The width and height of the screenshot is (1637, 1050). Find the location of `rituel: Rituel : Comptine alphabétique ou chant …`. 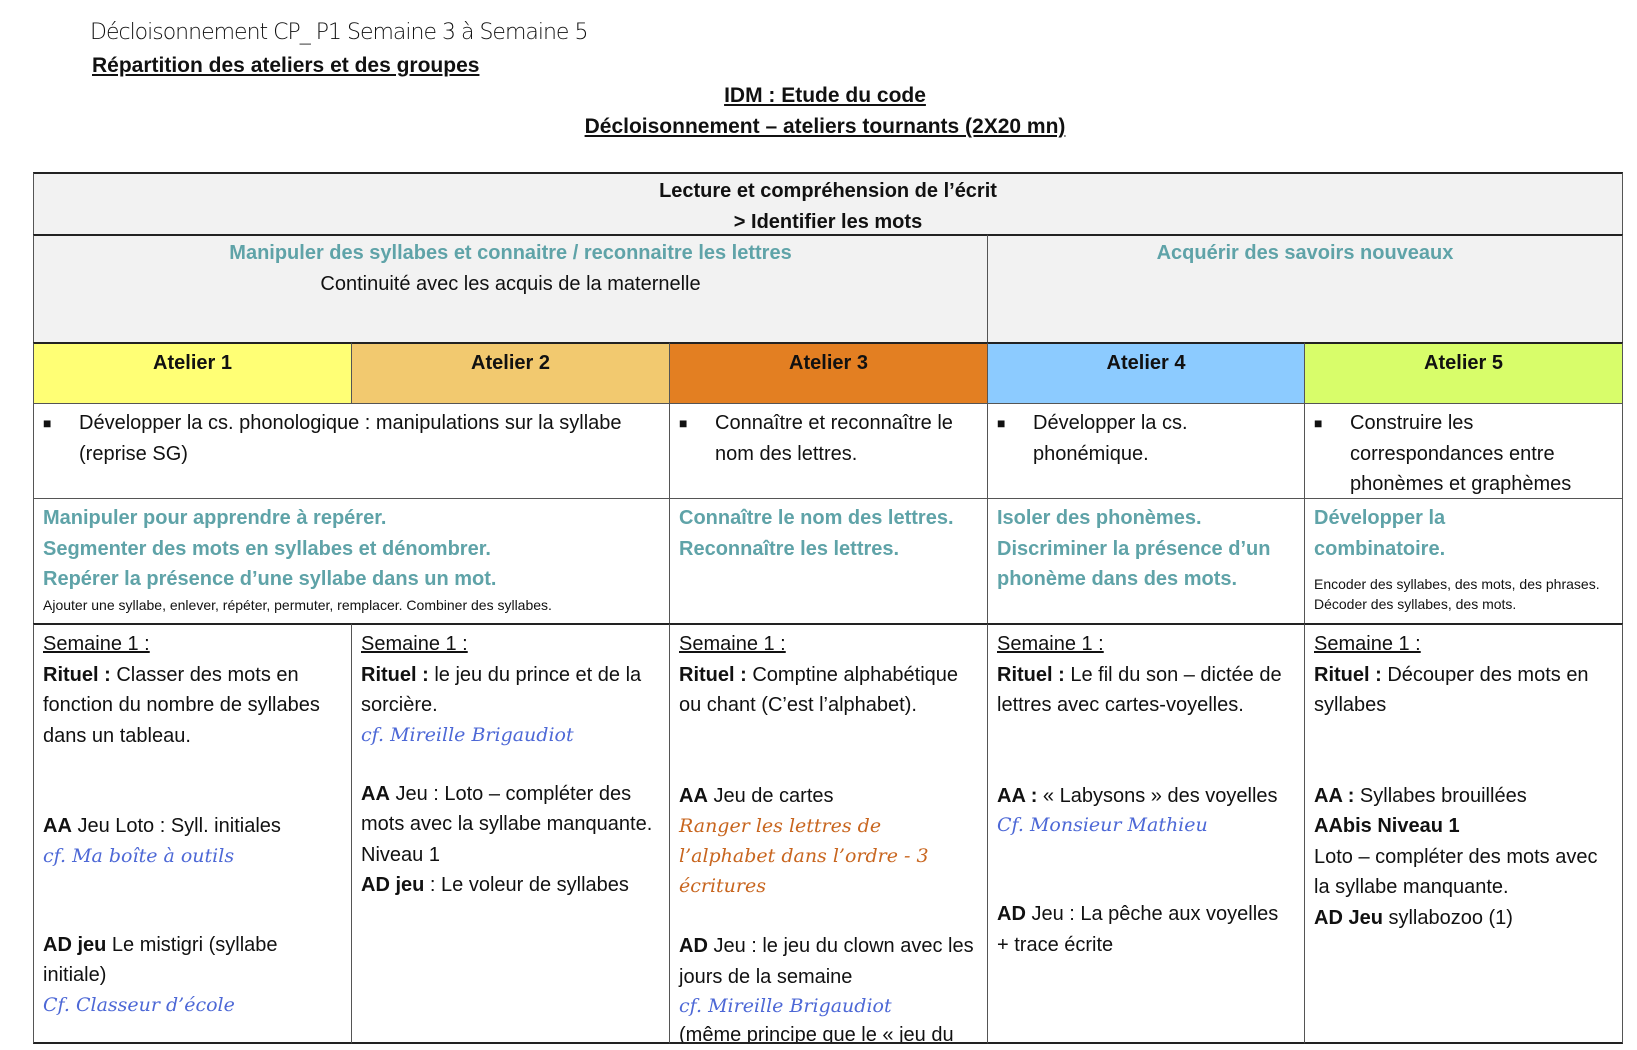

rituel: Rituel : Comptine alphabétique ou chant … is located at coordinates (828, 690).